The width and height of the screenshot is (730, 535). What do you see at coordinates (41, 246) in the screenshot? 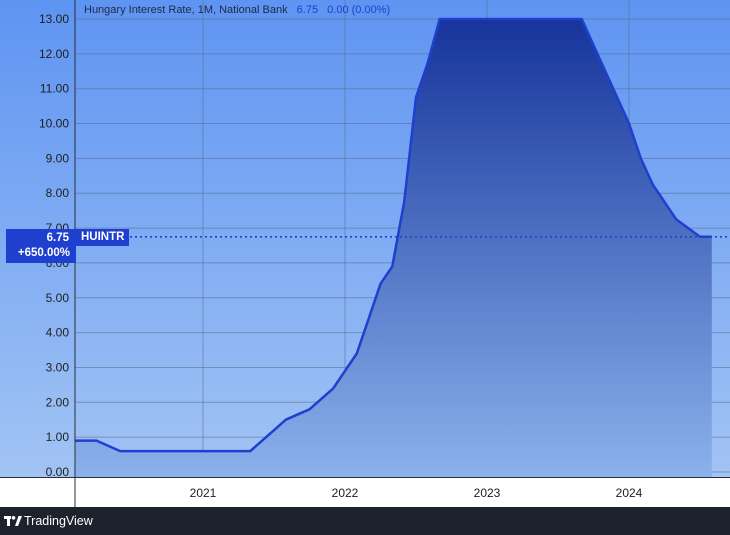
I see `last-price-label: 6.75 +650.00%` at bounding box center [41, 246].